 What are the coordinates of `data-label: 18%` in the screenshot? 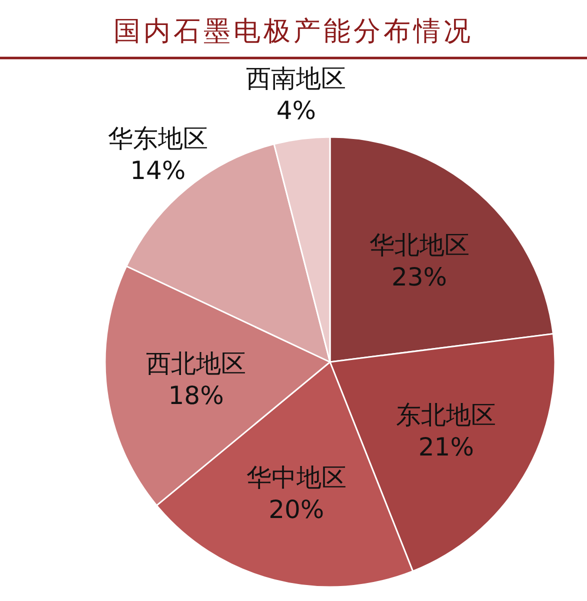 It's located at (196, 395).